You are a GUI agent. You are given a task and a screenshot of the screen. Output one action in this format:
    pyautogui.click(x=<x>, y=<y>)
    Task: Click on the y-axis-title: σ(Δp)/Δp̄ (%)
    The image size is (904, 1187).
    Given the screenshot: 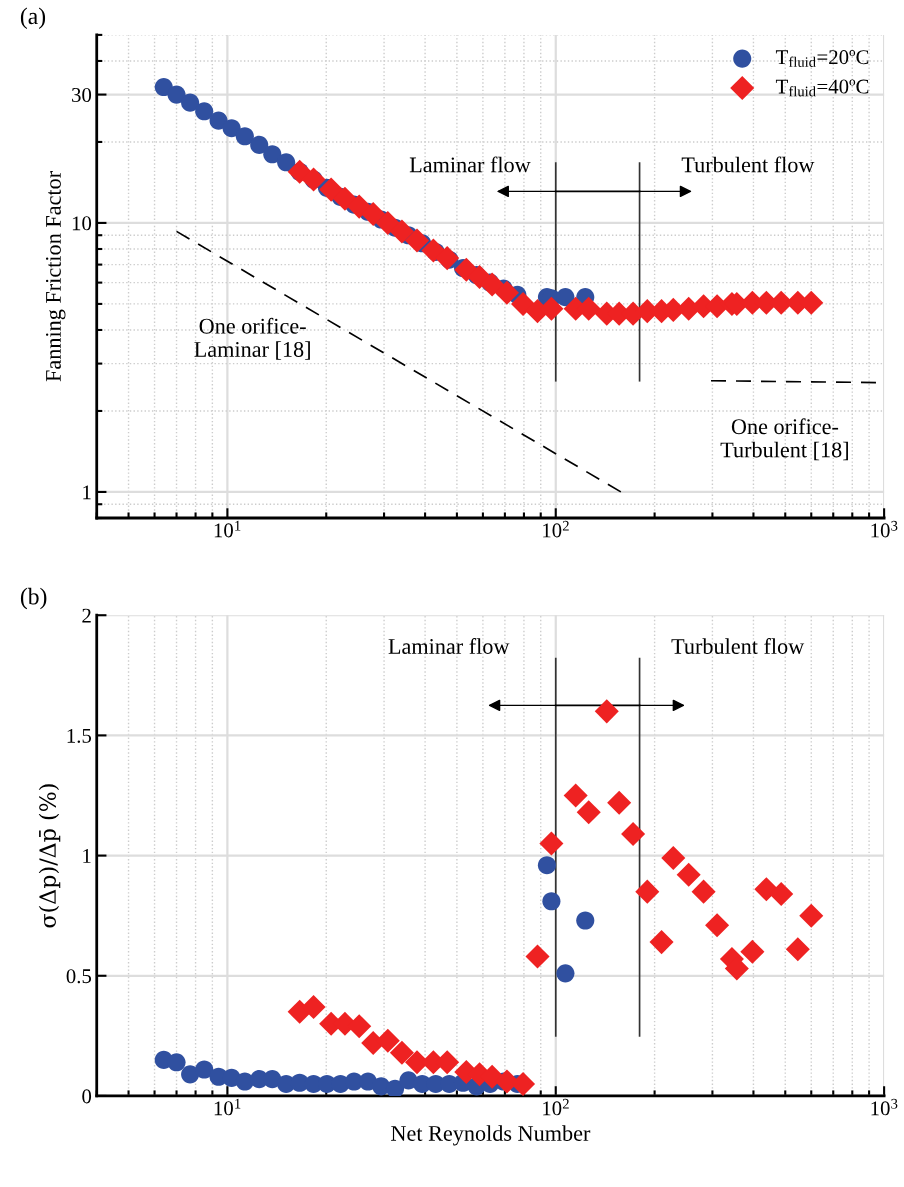 What is the action you would take?
    pyautogui.click(x=49, y=856)
    